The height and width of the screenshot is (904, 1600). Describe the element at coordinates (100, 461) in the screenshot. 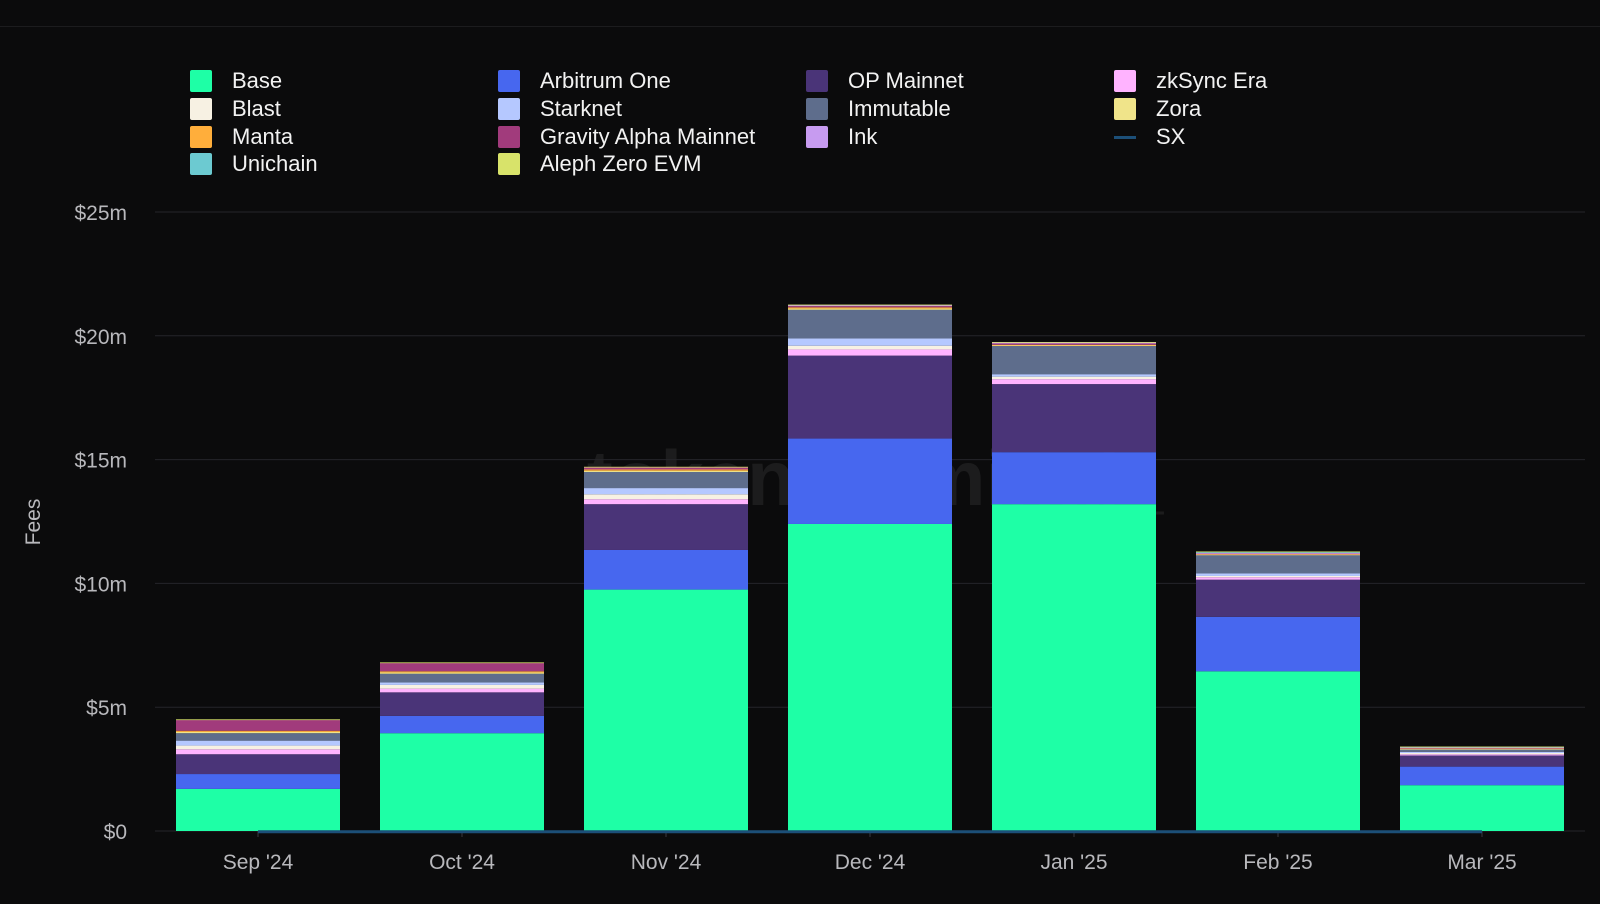

I see `y-tick-label: $15m` at that location.